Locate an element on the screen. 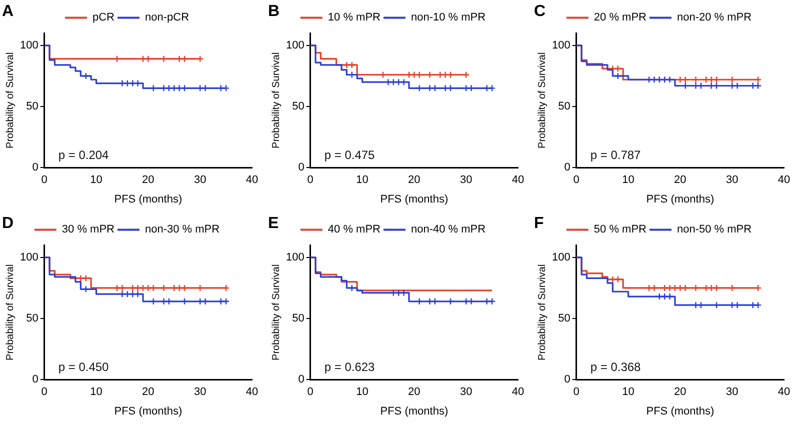  legend-label: non-40 % mPR is located at coordinates (448, 230).